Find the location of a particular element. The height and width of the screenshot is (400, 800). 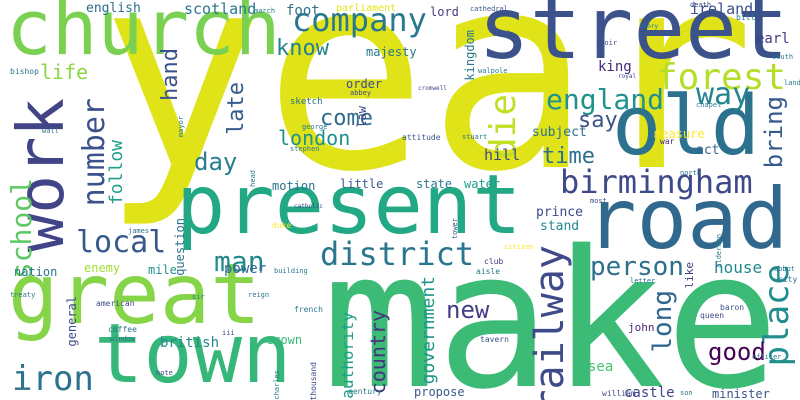

cloud-word: baron is located at coordinates (732, 307).